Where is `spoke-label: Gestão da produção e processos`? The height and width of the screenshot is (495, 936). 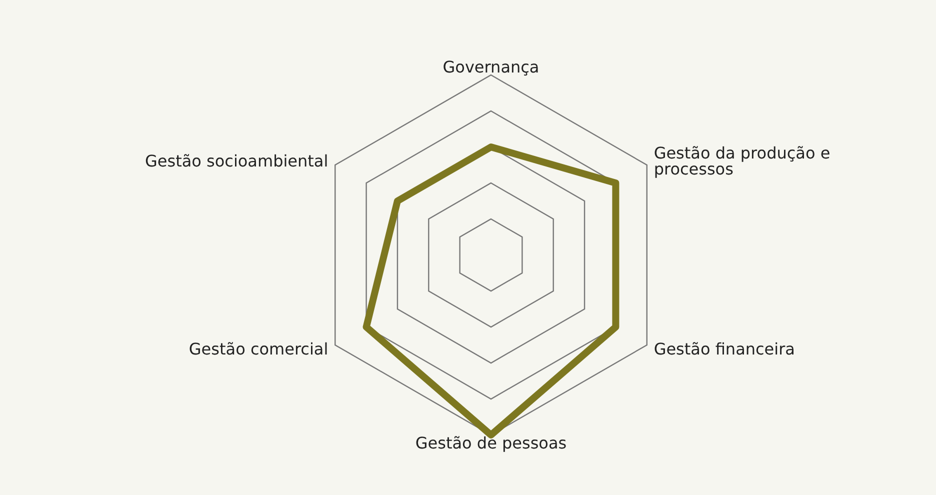 spoke-label: Gestão da produção e processos is located at coordinates (742, 161).